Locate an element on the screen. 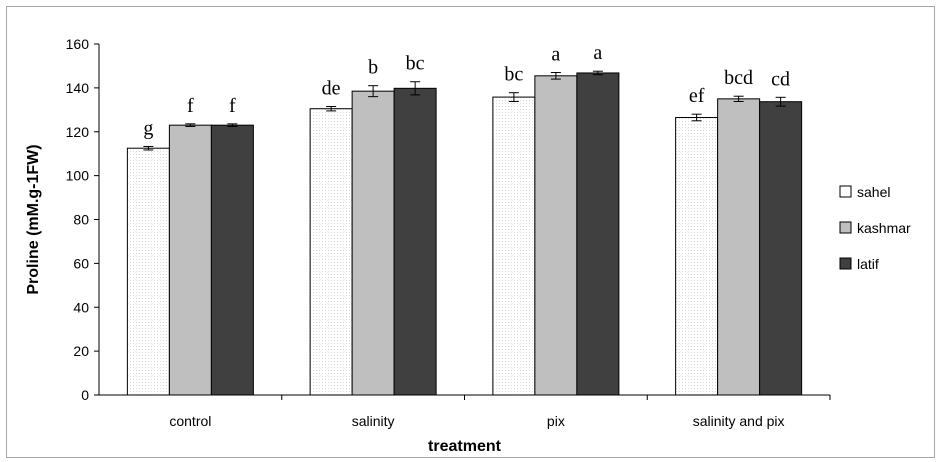  significance-letter: ef is located at coordinates (697, 96).